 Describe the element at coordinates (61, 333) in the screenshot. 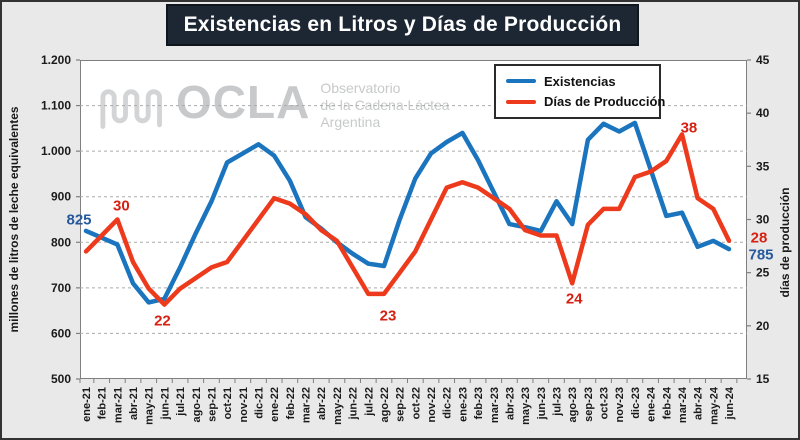

I see `left-axis-tick-label: 600` at that location.